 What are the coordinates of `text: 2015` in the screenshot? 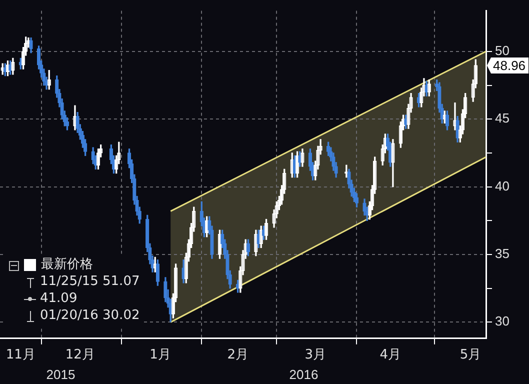 It's located at (61, 374).